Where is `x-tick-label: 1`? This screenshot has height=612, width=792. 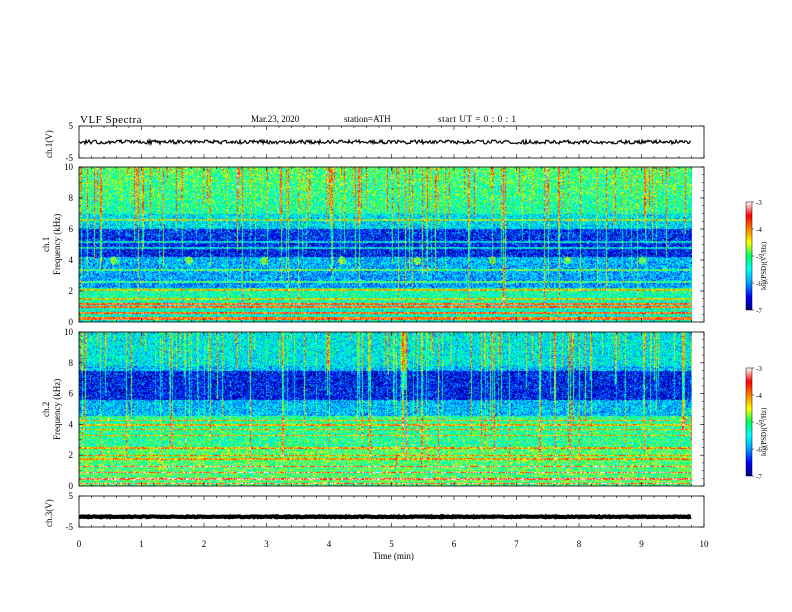
x-tick-label: 1 is located at coordinates (141, 544).